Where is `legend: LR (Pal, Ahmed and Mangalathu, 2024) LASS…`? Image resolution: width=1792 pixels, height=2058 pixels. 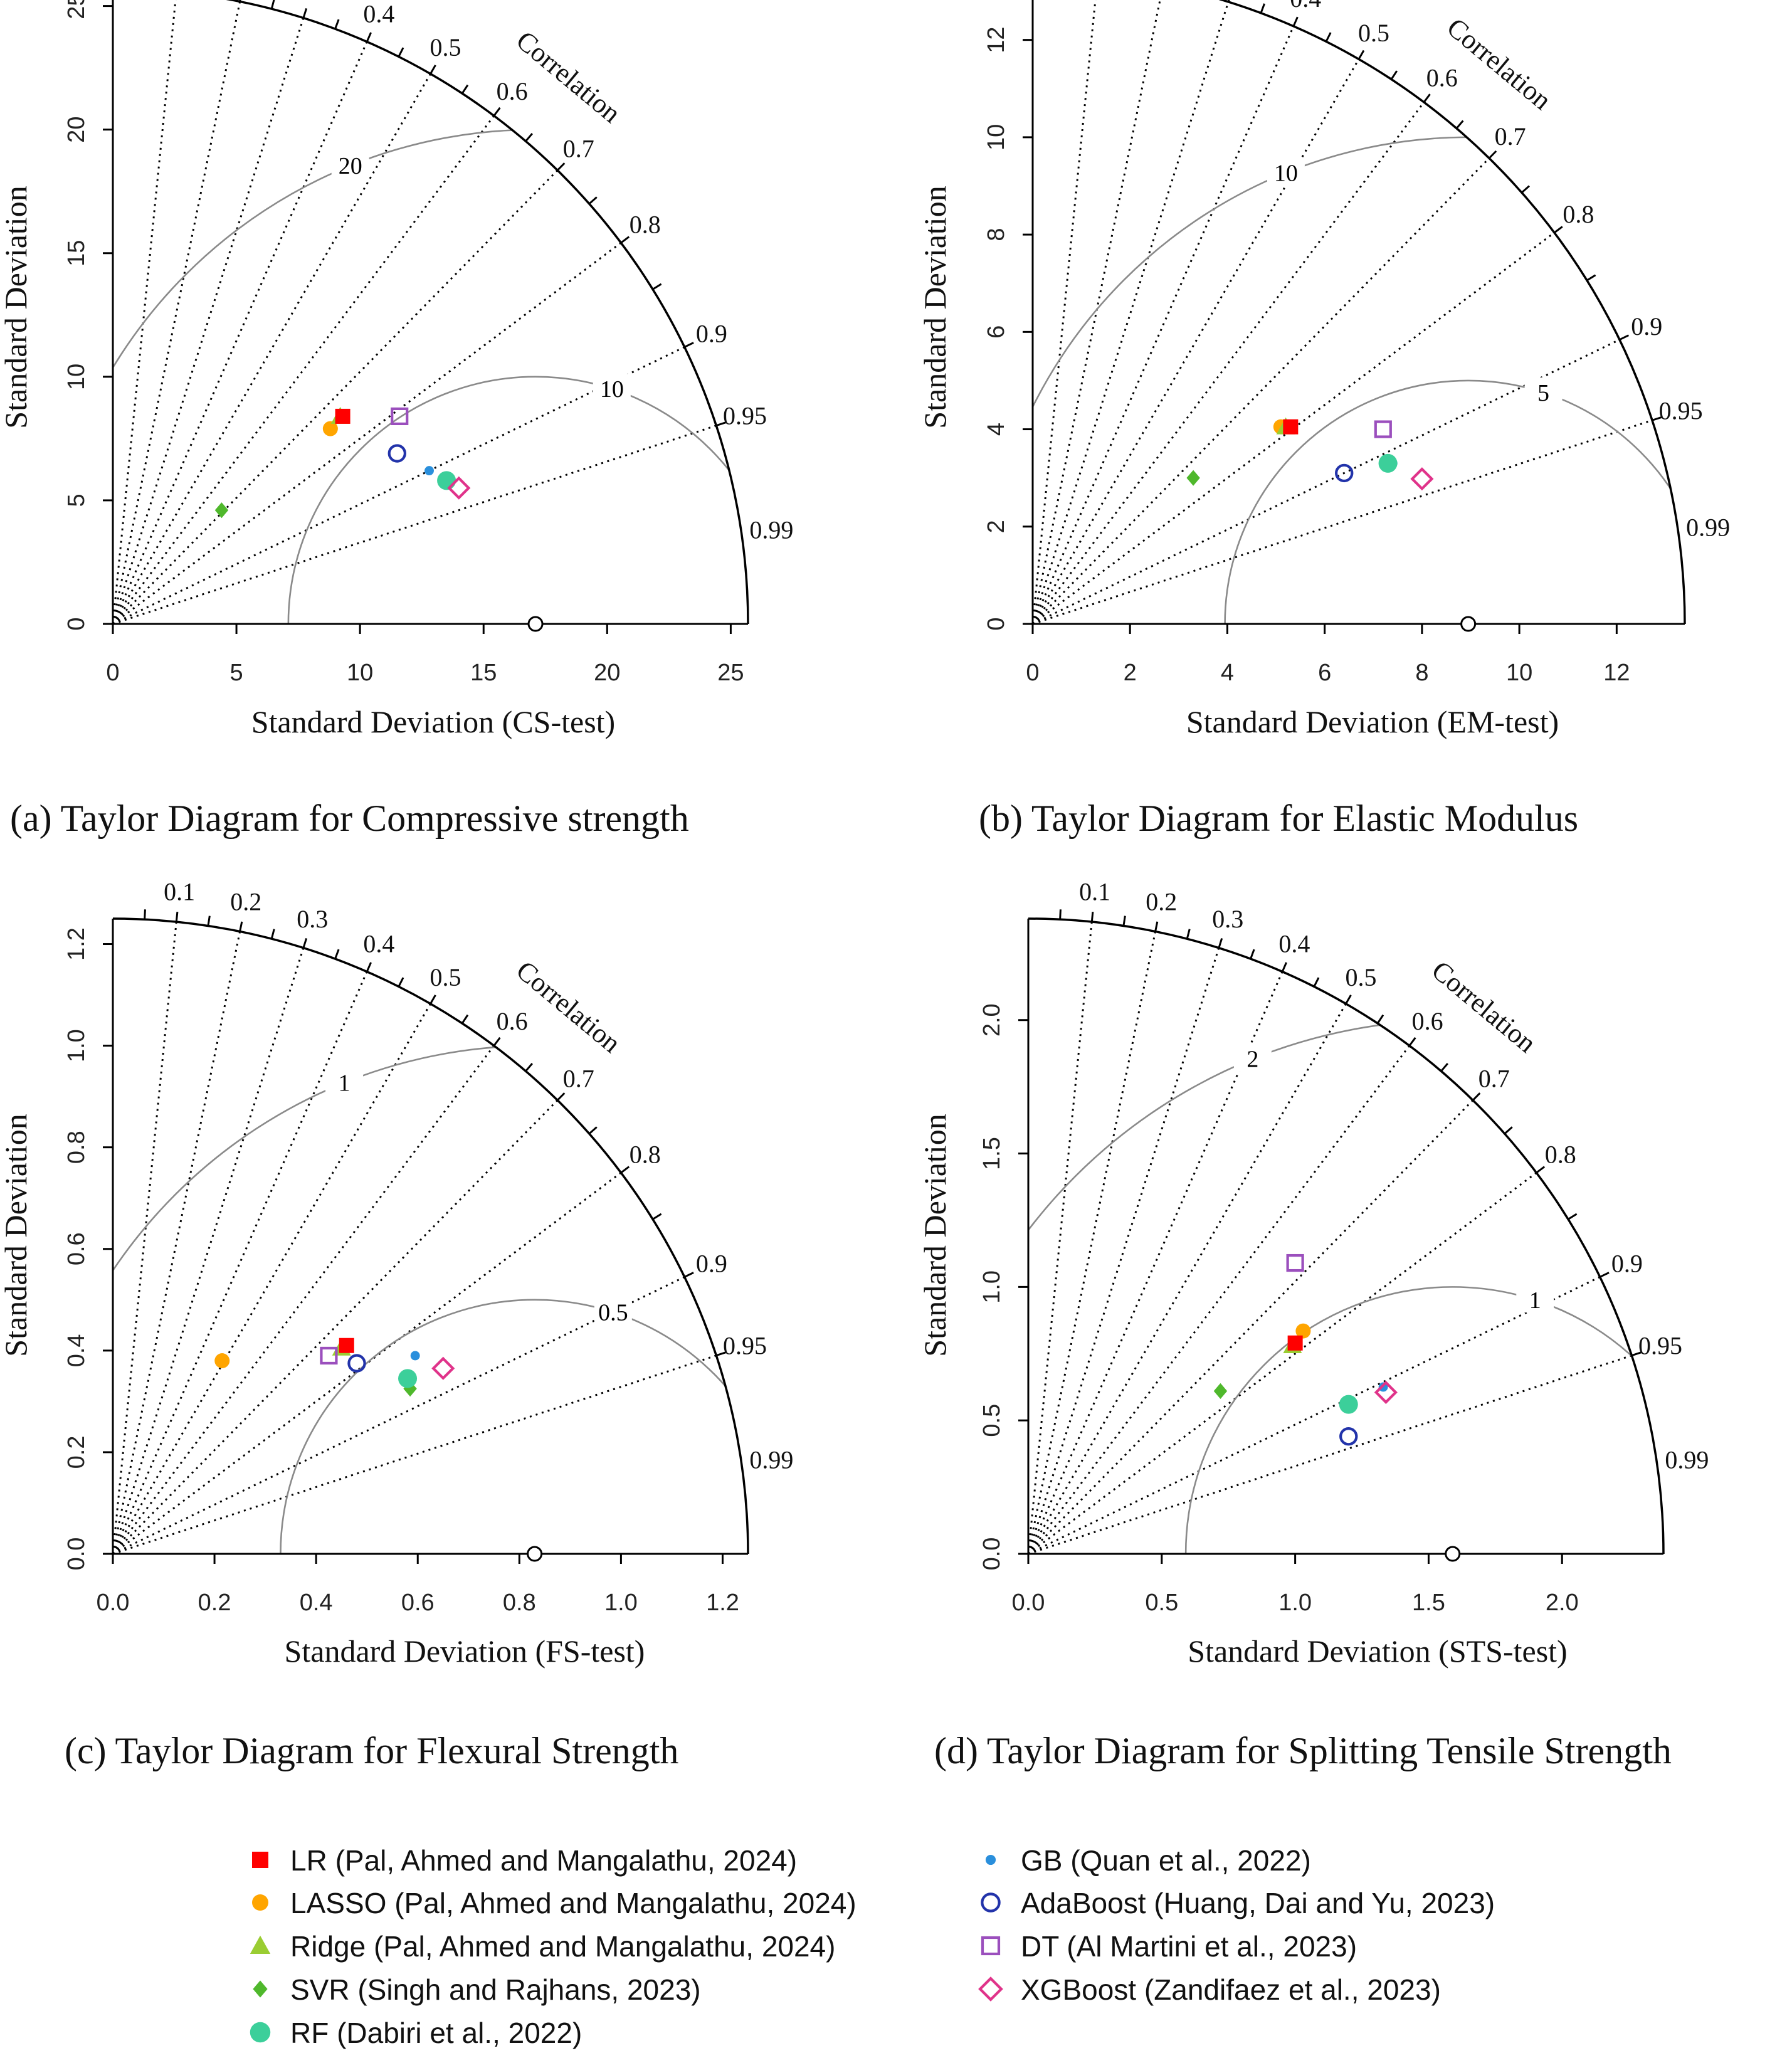 legend: LR (Pal, Ahmed and Mangalathu, 2024) LASS… is located at coordinates (872, 1947).